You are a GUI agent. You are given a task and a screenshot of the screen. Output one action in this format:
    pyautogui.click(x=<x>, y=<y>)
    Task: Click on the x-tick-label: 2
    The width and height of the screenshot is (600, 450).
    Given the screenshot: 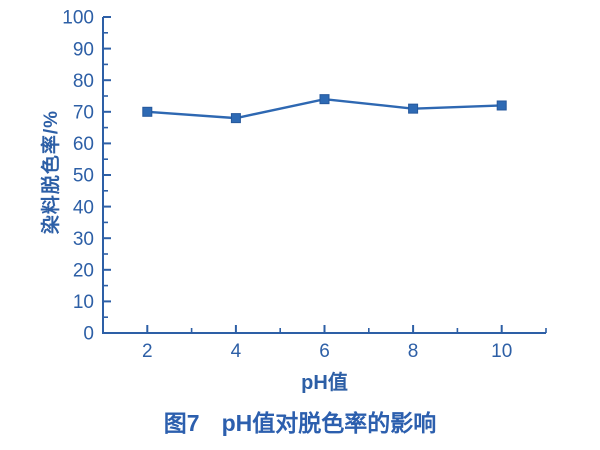 What is the action you would take?
    pyautogui.click(x=147, y=351)
    